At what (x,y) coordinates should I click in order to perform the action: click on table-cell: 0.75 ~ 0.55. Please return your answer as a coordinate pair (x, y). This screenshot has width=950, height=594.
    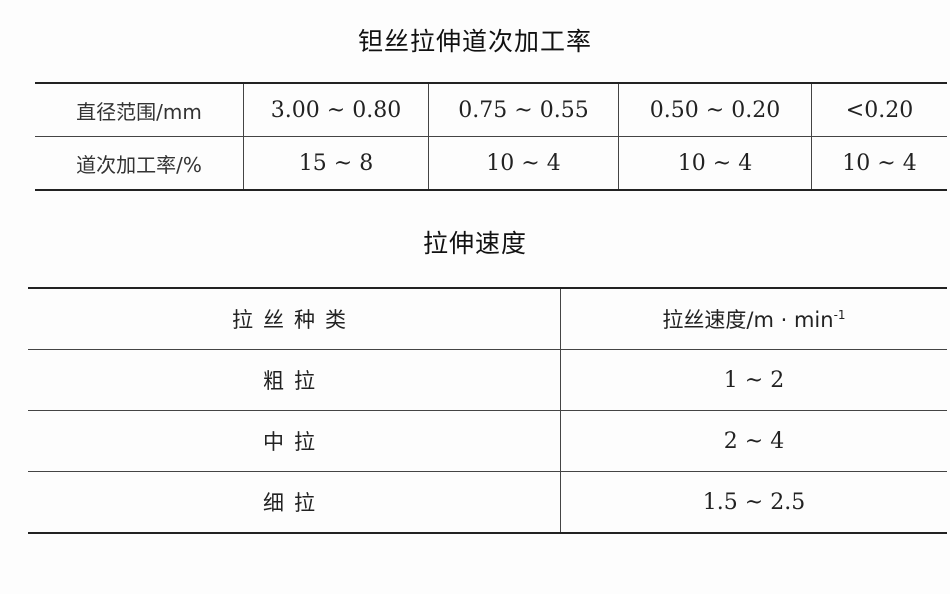
    Looking at the image, I should click on (523, 110).